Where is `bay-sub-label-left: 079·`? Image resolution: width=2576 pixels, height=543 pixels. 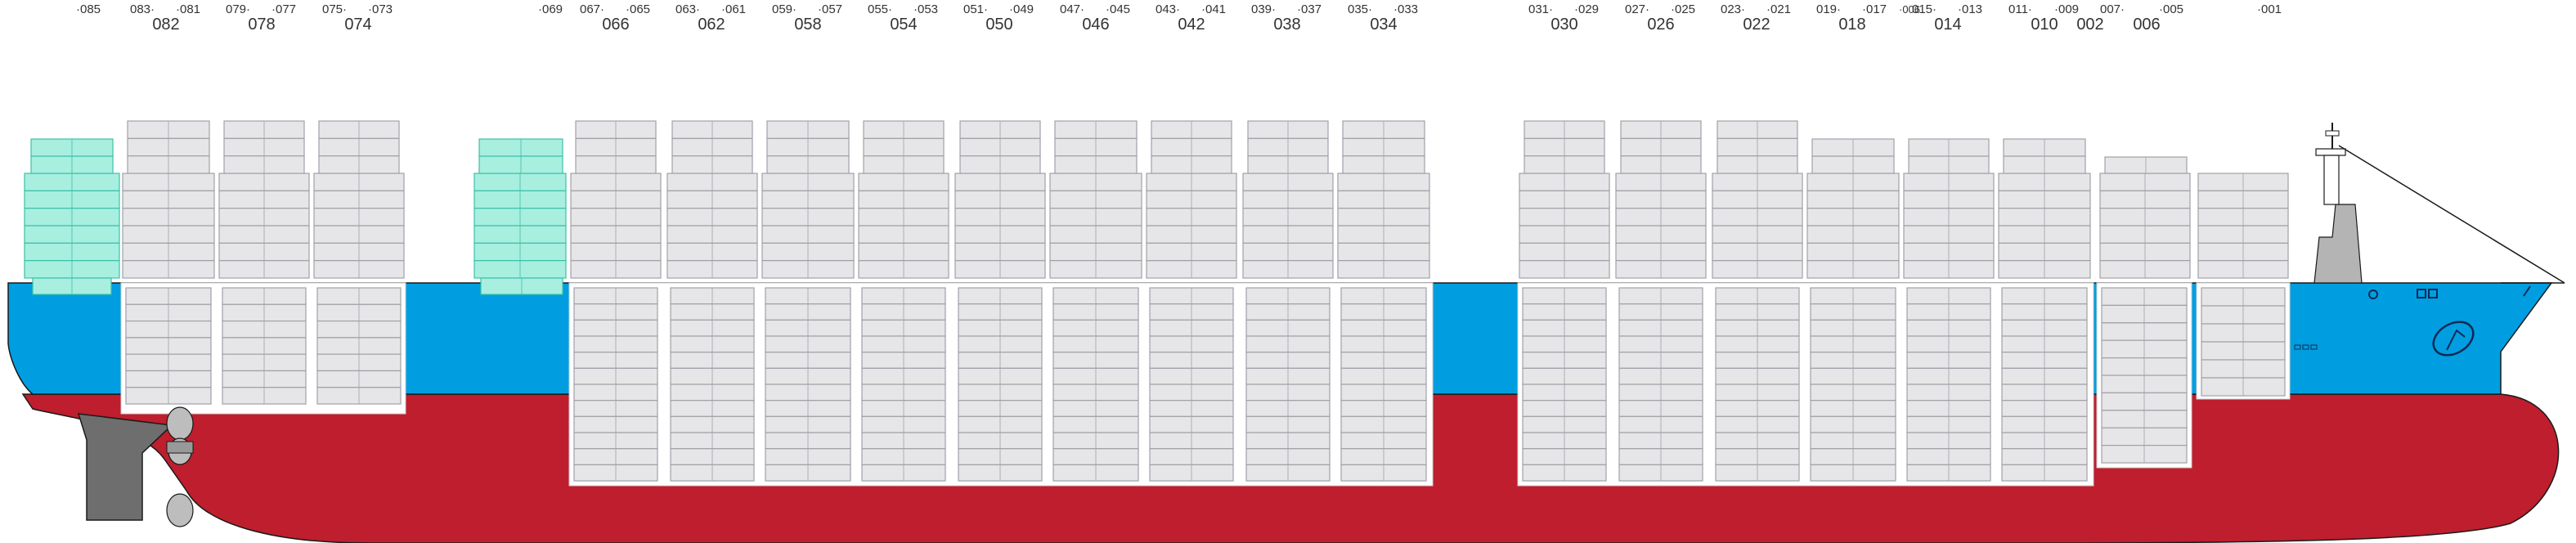
bay-sub-label-left: 079· is located at coordinates (239, 9).